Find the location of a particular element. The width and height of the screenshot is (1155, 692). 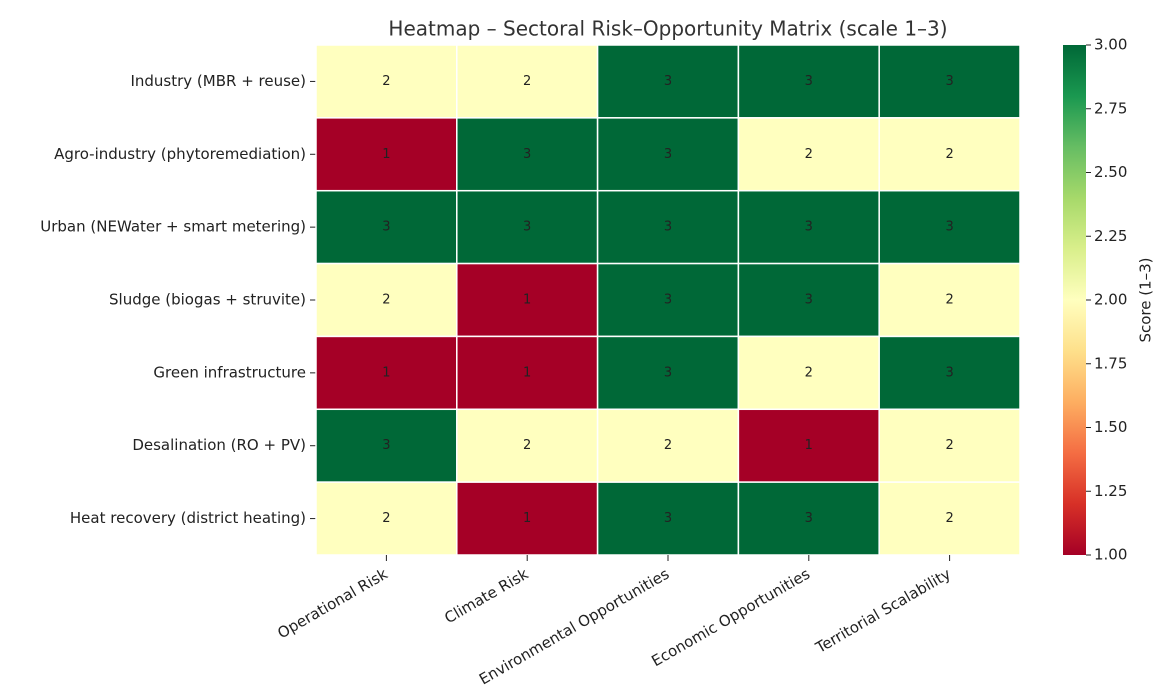

y-tick-label: Urban (NEWater + smart metering) is located at coordinates (173, 227).